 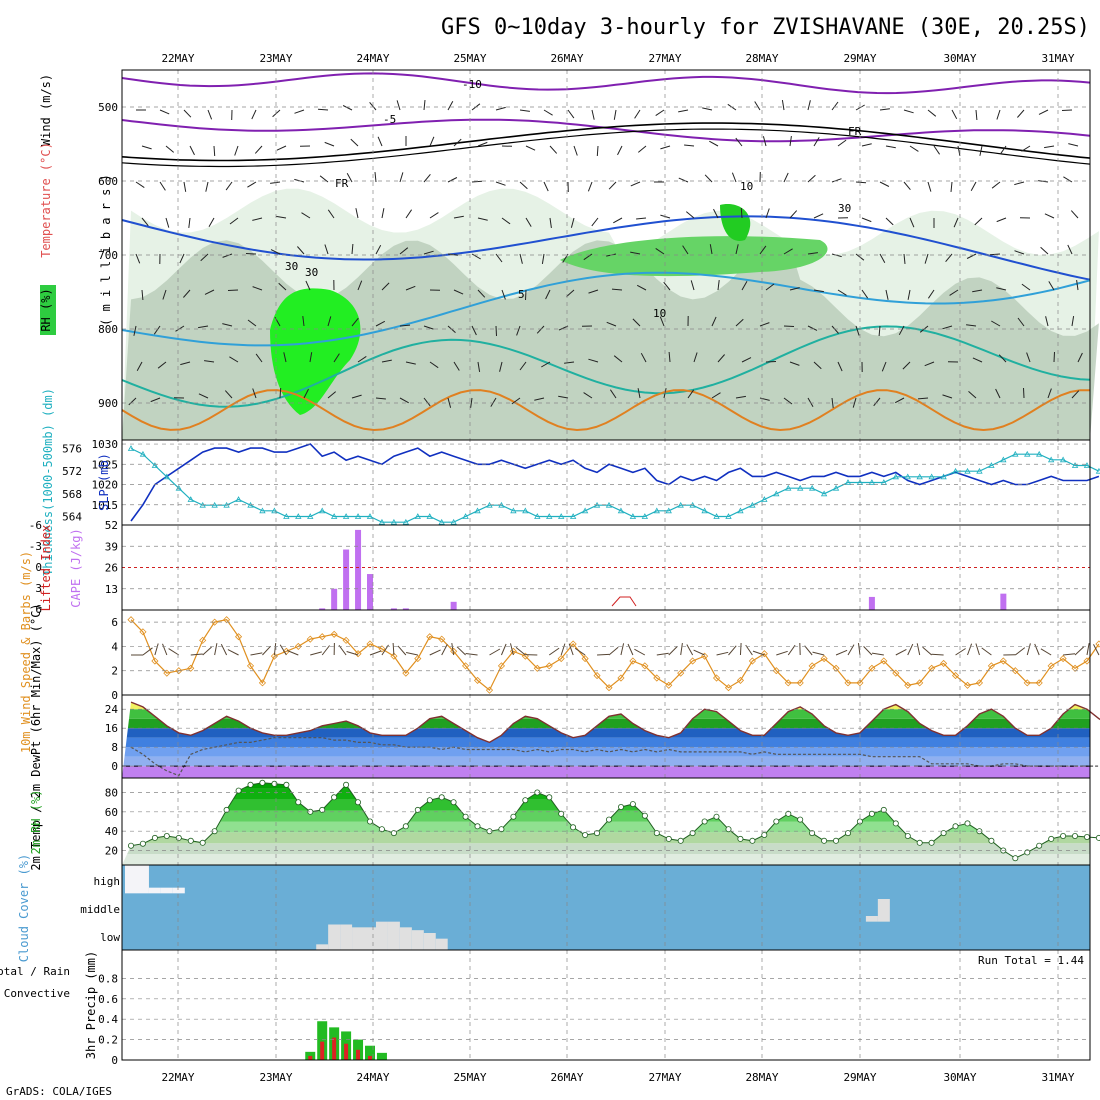 What do you see at coordinates (469, 1077) in the screenshot?
I see `bottom-date-label: 25MAY` at bounding box center [469, 1077].